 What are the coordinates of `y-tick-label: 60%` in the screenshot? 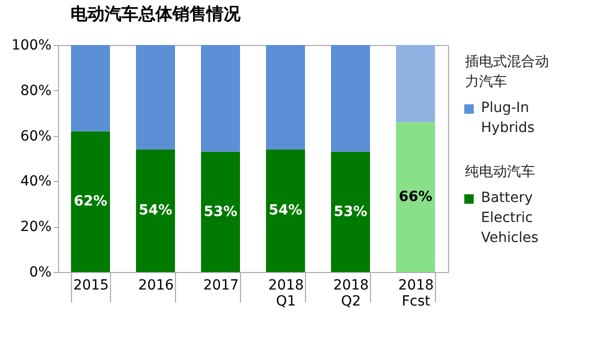 It's located at (36, 136).